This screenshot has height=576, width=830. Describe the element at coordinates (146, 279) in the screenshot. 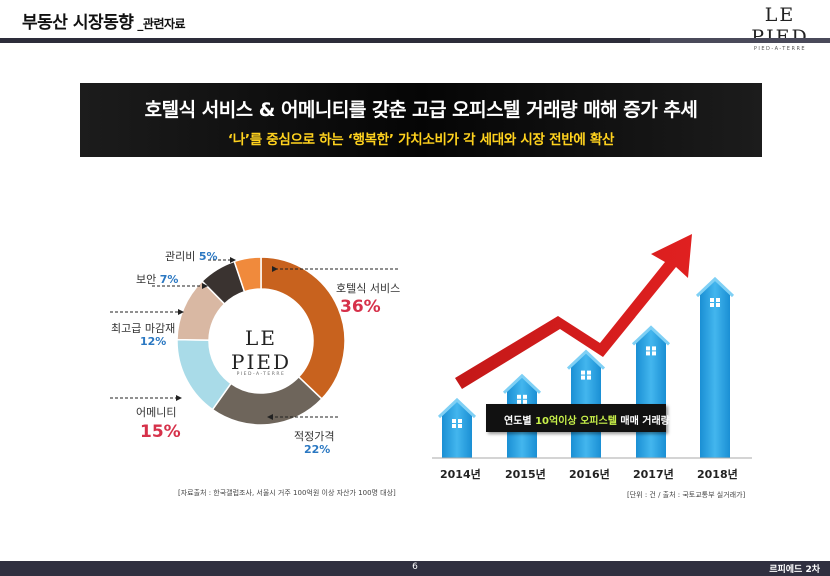

I see `security-name: 보안` at that location.